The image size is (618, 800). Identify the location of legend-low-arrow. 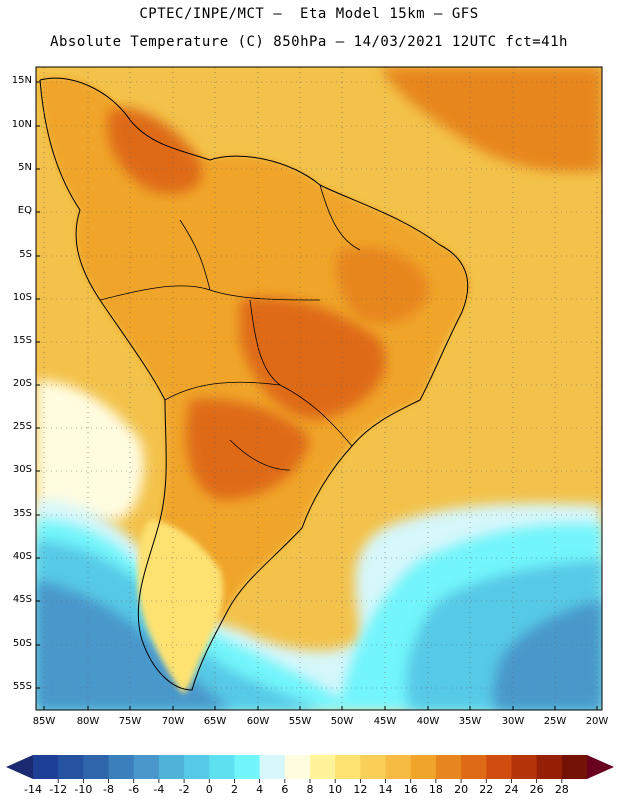
(19, 767).